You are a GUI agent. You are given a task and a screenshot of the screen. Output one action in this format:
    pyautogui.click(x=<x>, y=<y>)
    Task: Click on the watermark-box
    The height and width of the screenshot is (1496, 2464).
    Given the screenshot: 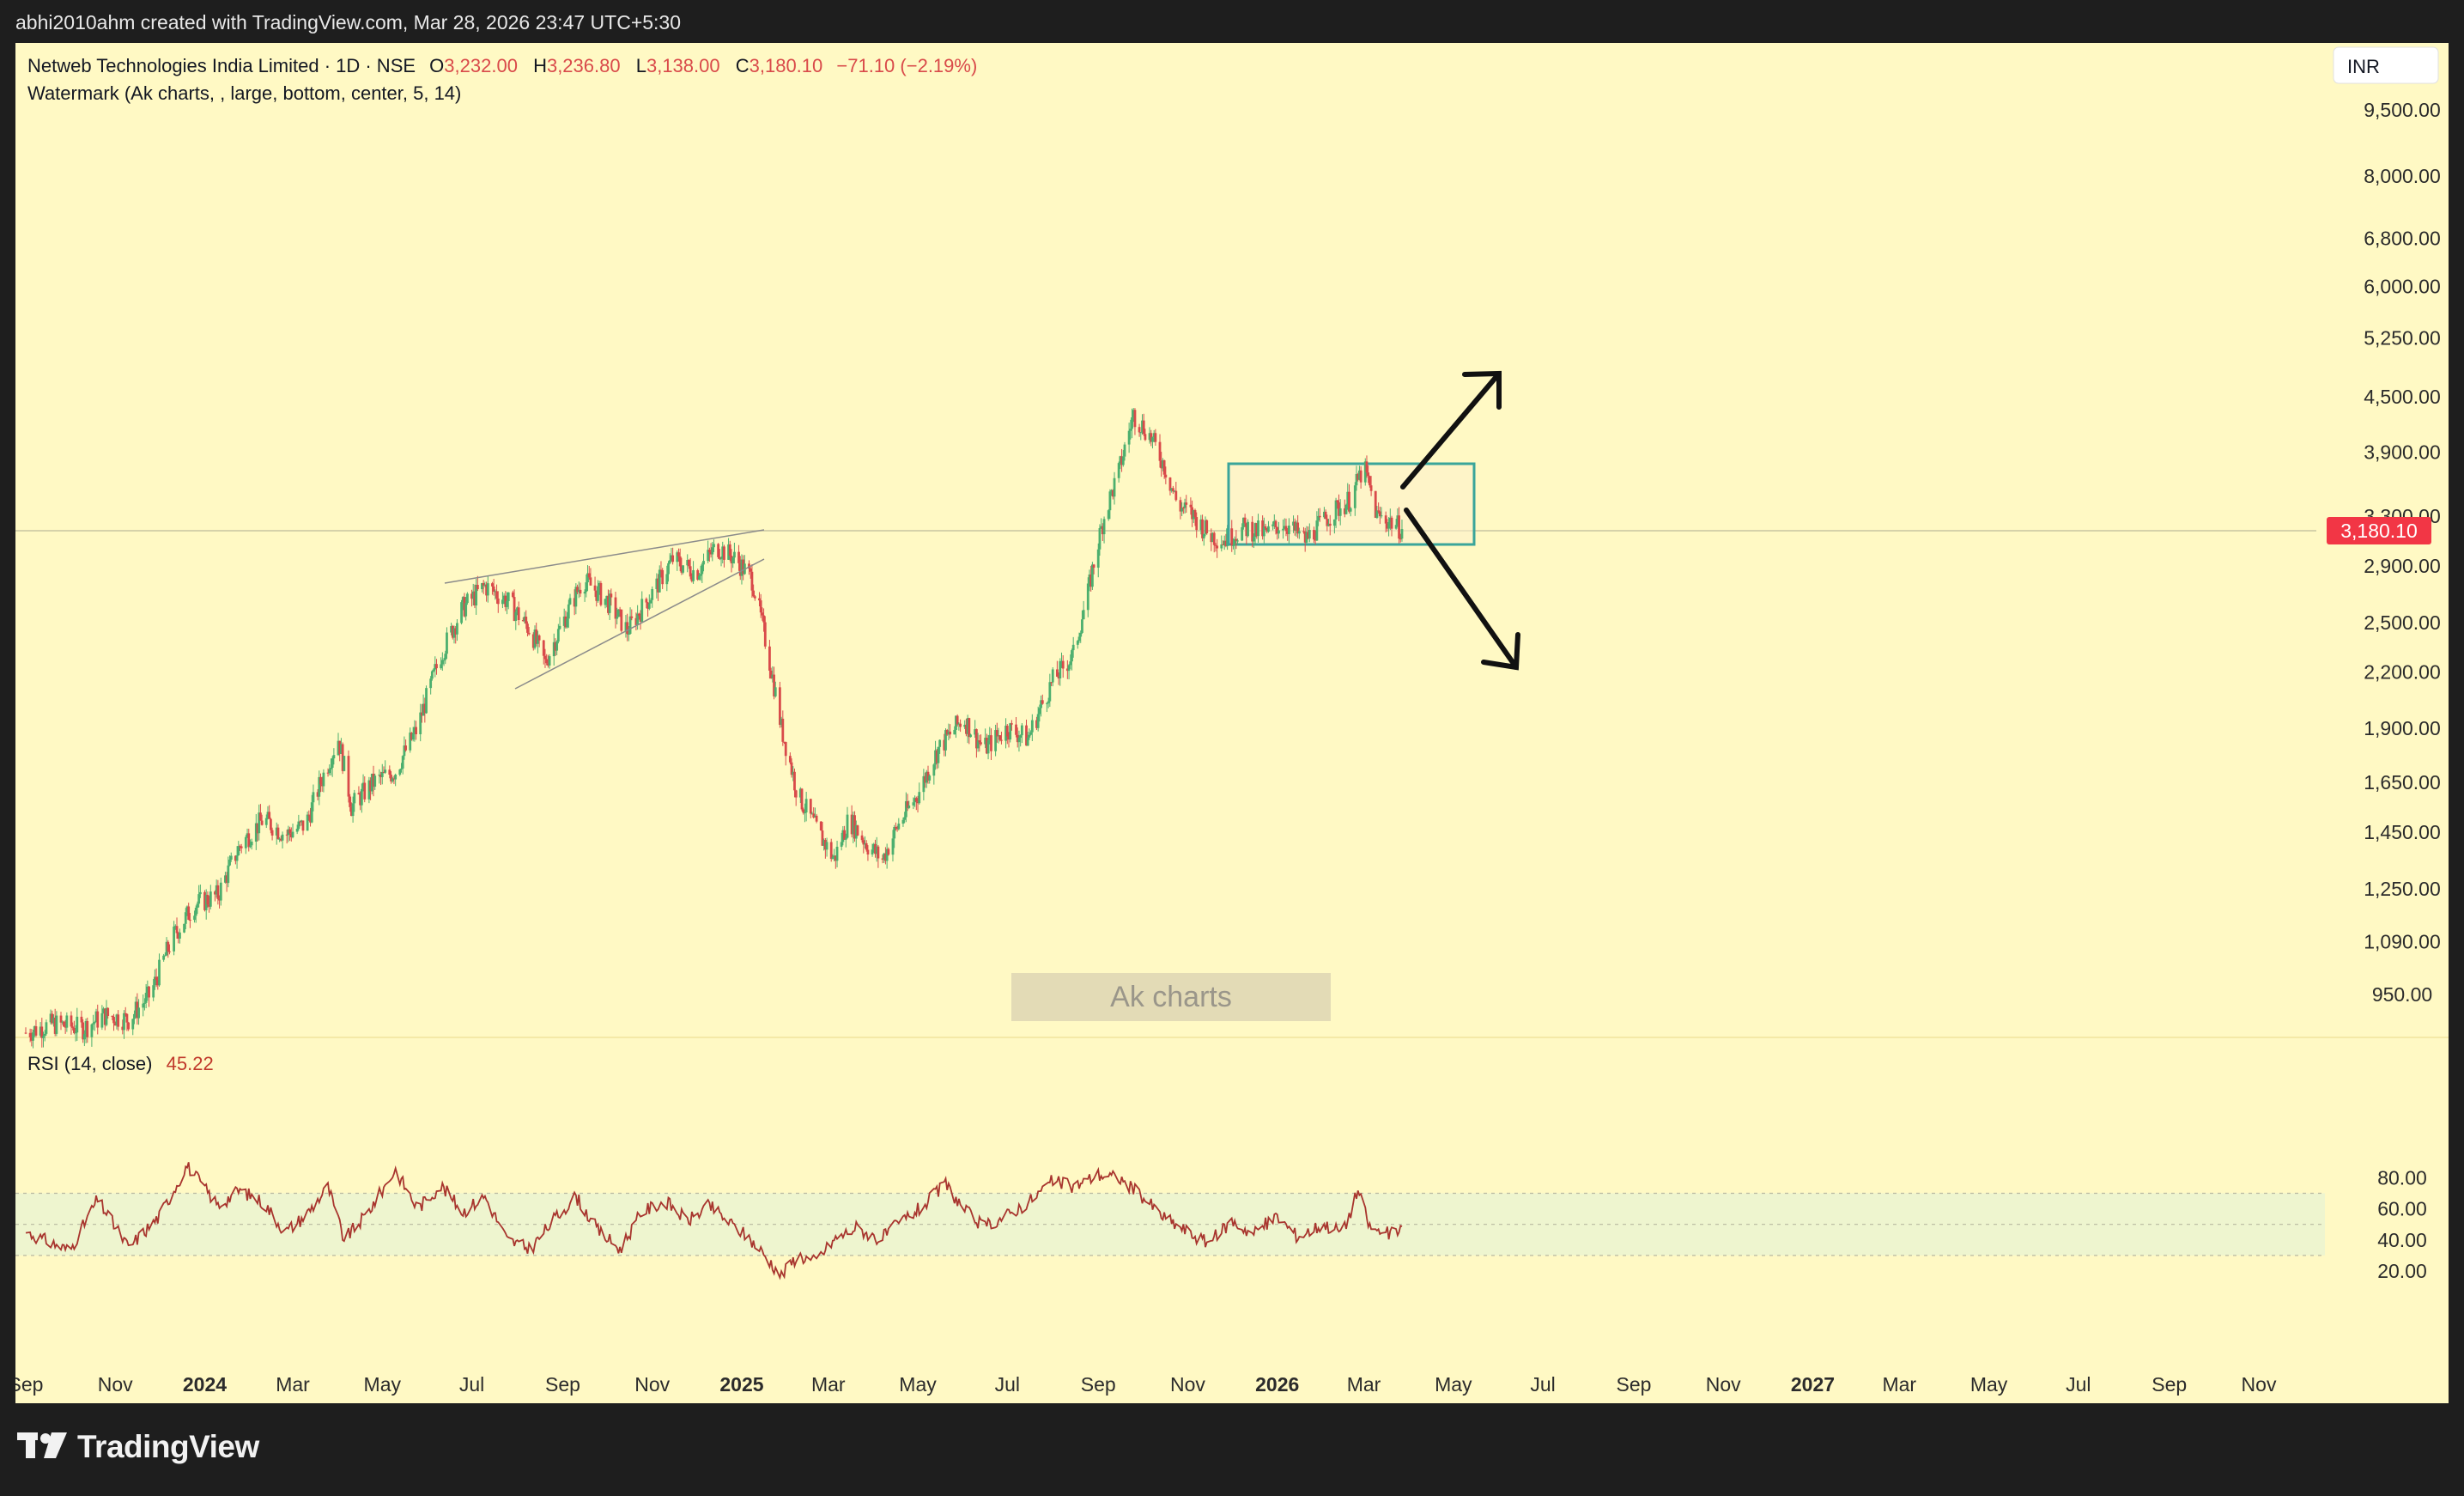 What is the action you would take?
    pyautogui.click(x=1171, y=997)
    